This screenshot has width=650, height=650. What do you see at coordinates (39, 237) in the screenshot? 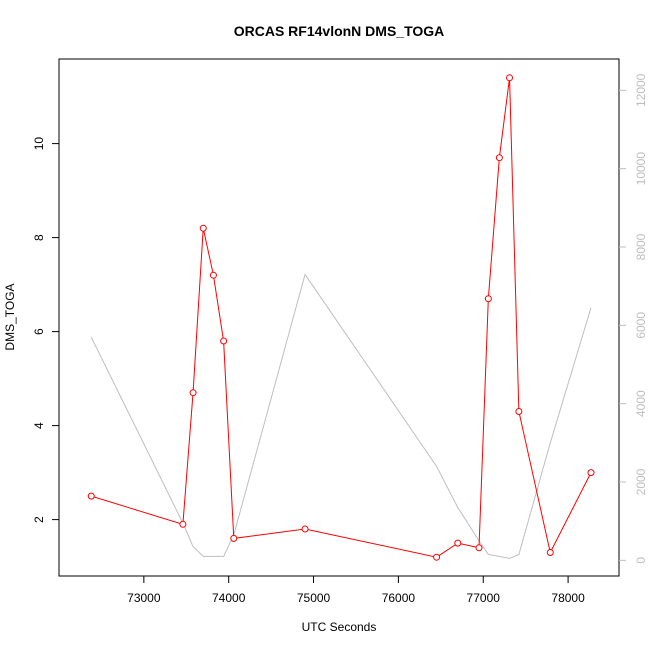
I see `y-tick-label-3: 8` at bounding box center [39, 237].